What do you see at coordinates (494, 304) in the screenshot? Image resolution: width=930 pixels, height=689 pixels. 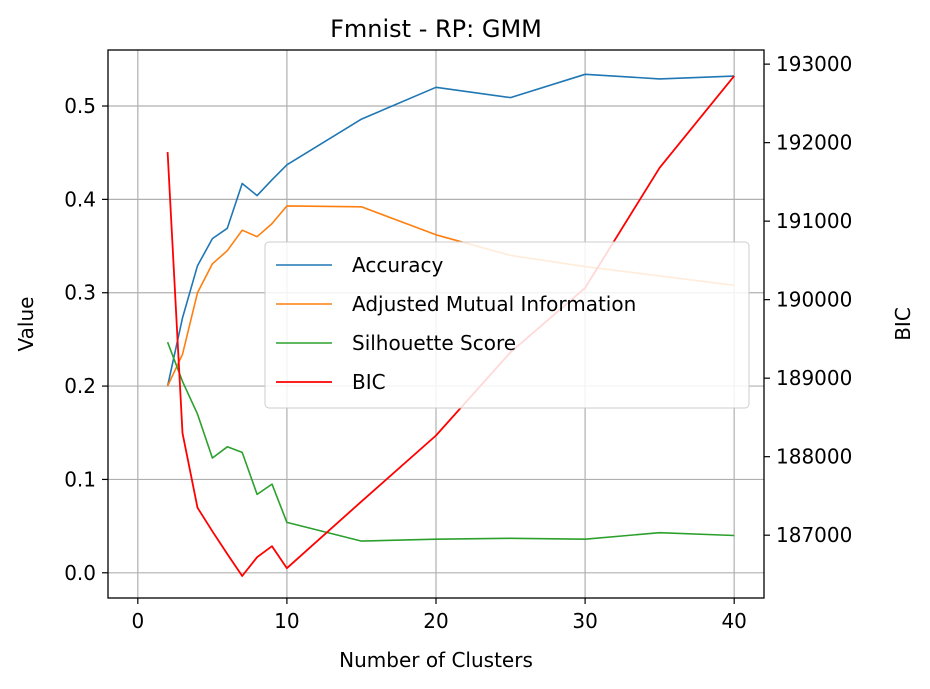 I see `legend-label: Adjusted Mutual Information` at bounding box center [494, 304].